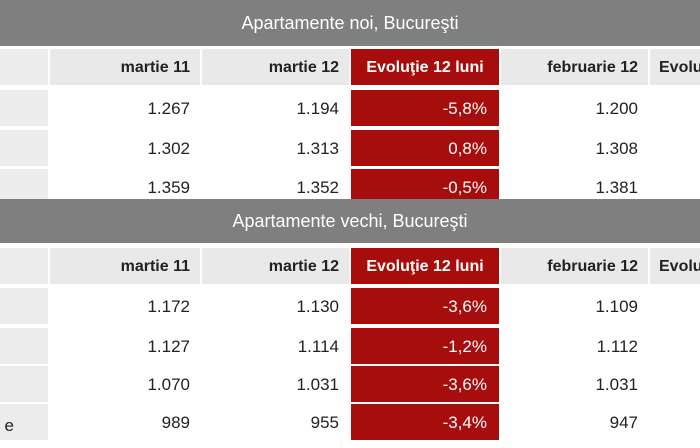 This screenshot has height=448, width=700. Describe the element at coordinates (168, 108) in the screenshot. I see `cell-value: 1.267` at that location.